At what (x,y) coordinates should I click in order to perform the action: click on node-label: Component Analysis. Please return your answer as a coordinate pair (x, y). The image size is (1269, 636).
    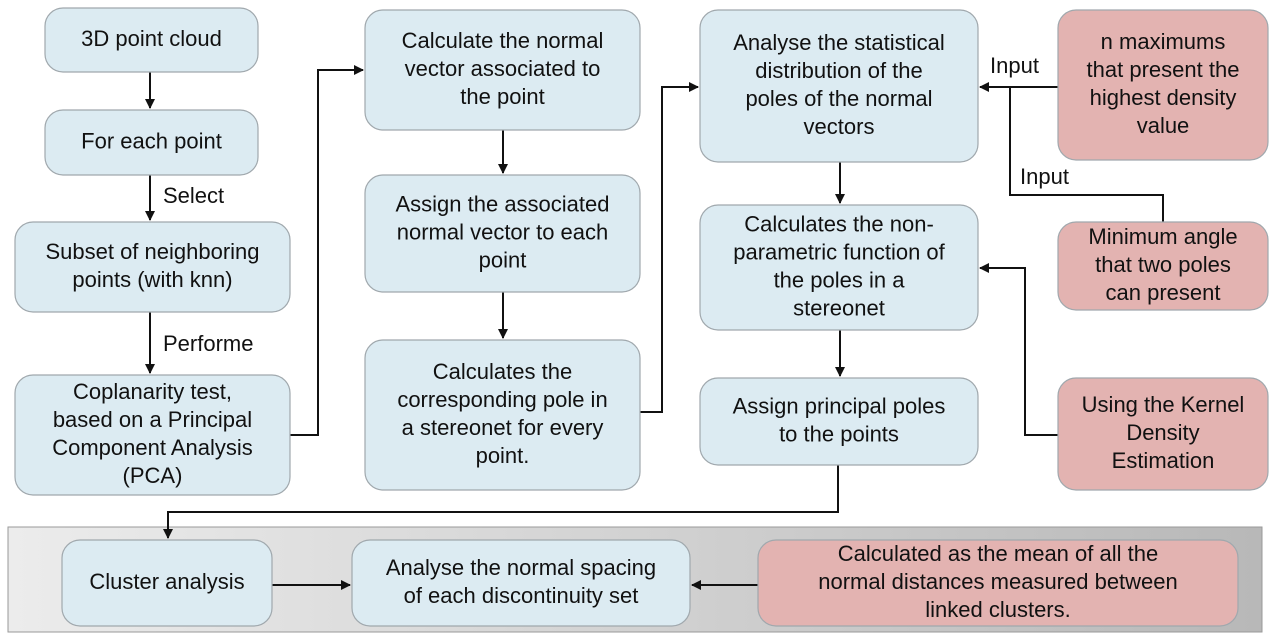
    Looking at the image, I should click on (152, 447).